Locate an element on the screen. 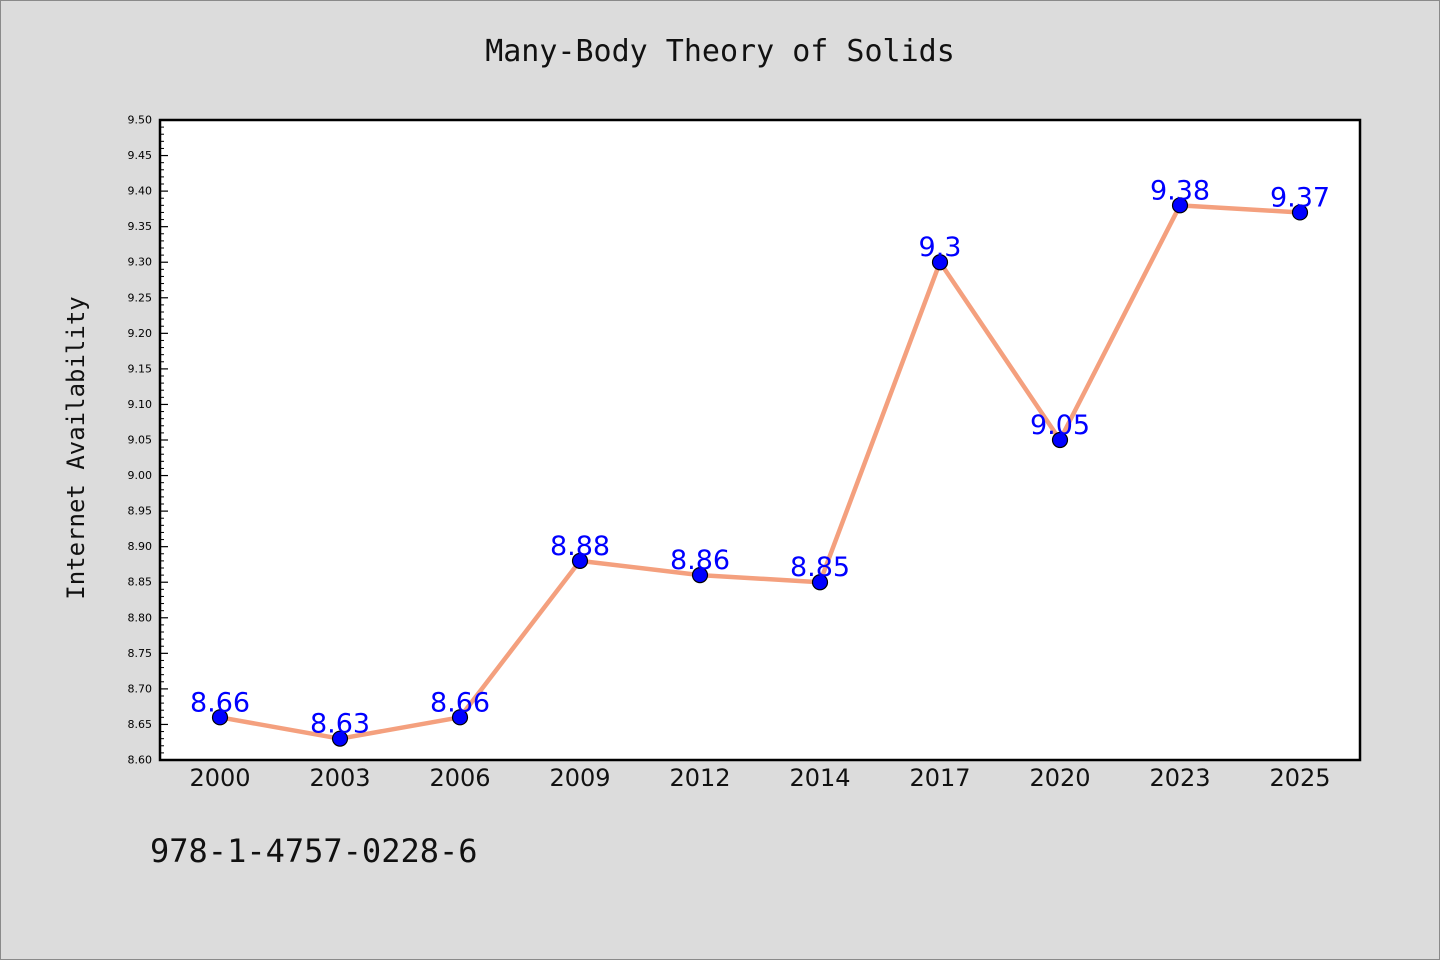 The width and height of the screenshot is (1440, 960). y-tick-label: 9.45 is located at coordinates (140, 155).